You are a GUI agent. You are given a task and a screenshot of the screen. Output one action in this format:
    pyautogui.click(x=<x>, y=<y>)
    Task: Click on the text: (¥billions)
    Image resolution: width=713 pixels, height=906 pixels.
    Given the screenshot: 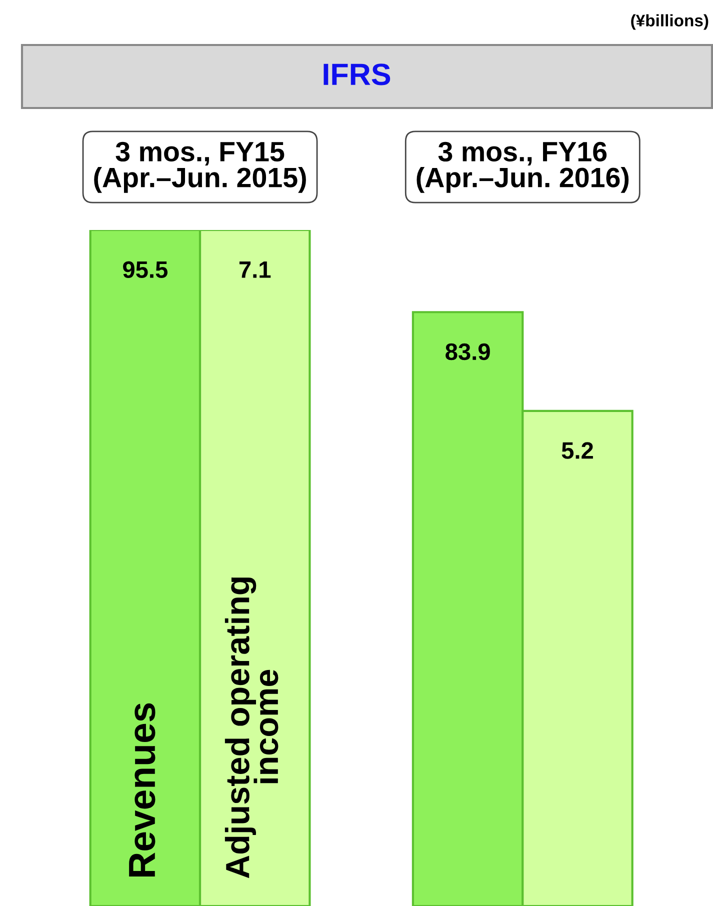 What is the action you would take?
    pyautogui.click(x=669, y=22)
    